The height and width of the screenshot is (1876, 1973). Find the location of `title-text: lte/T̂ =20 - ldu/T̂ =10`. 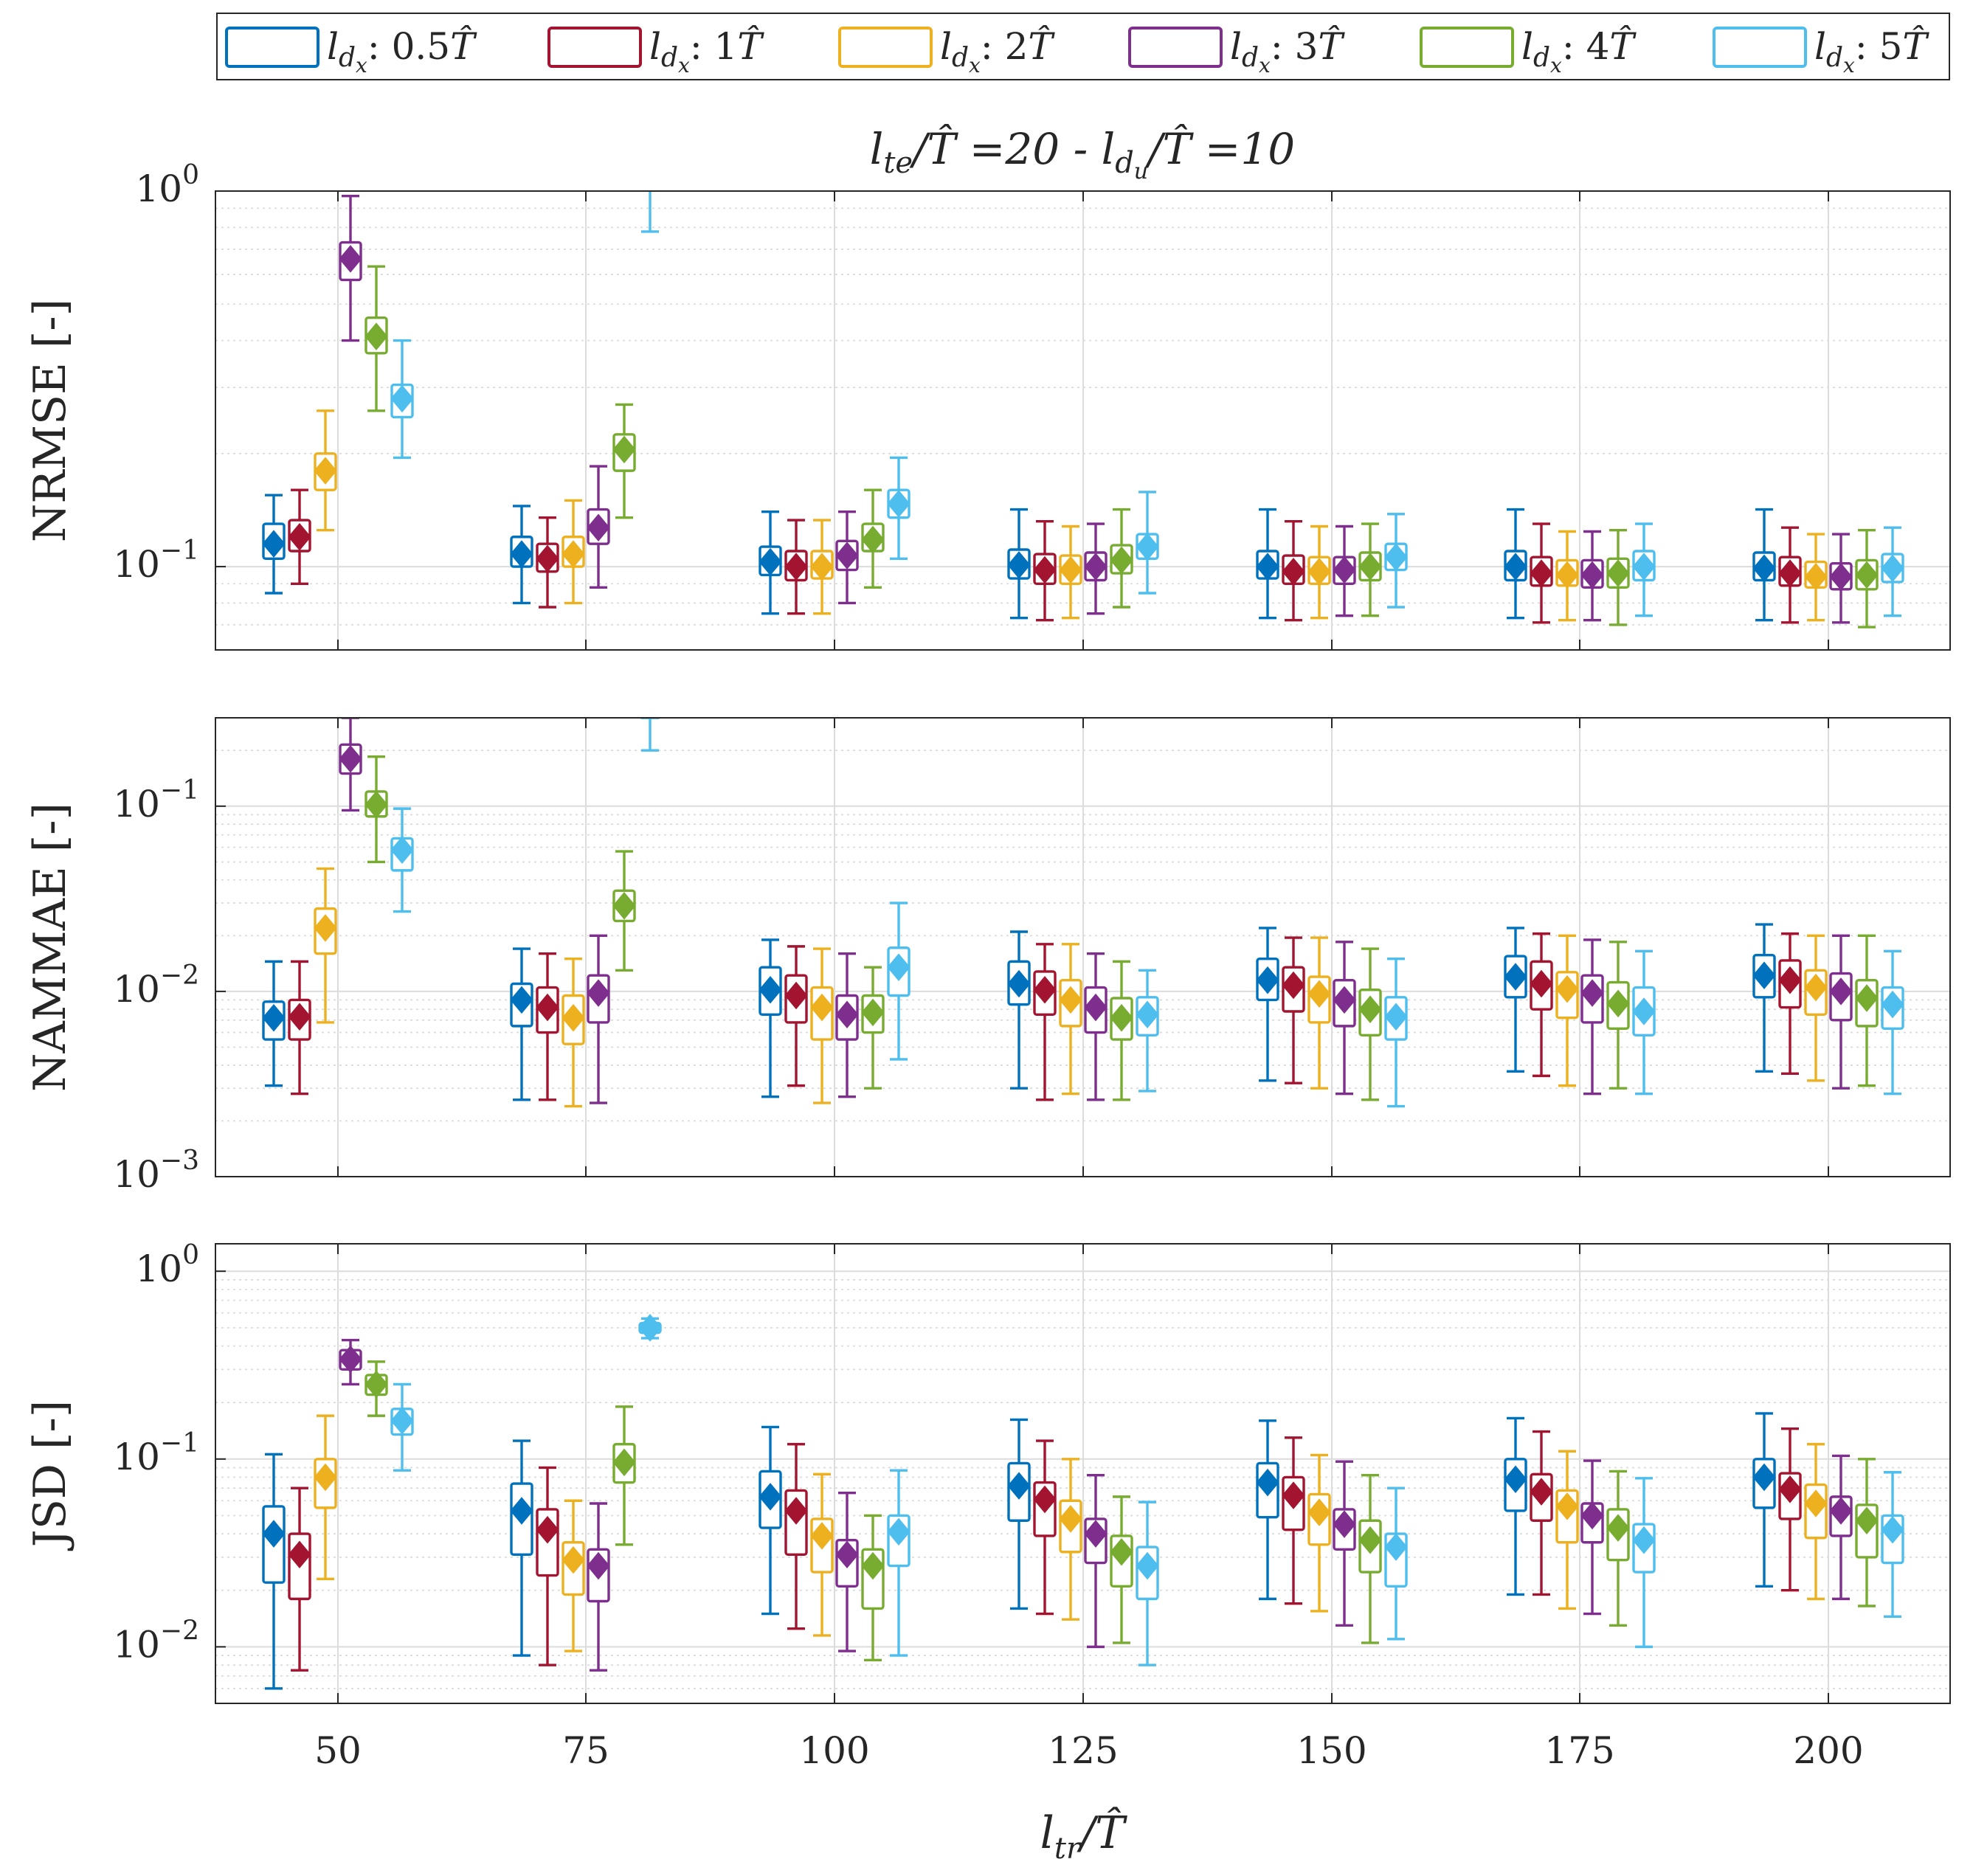

title-text: lte/T̂ =20 - ldu/T̂ =10 is located at coordinates (1082, 153).